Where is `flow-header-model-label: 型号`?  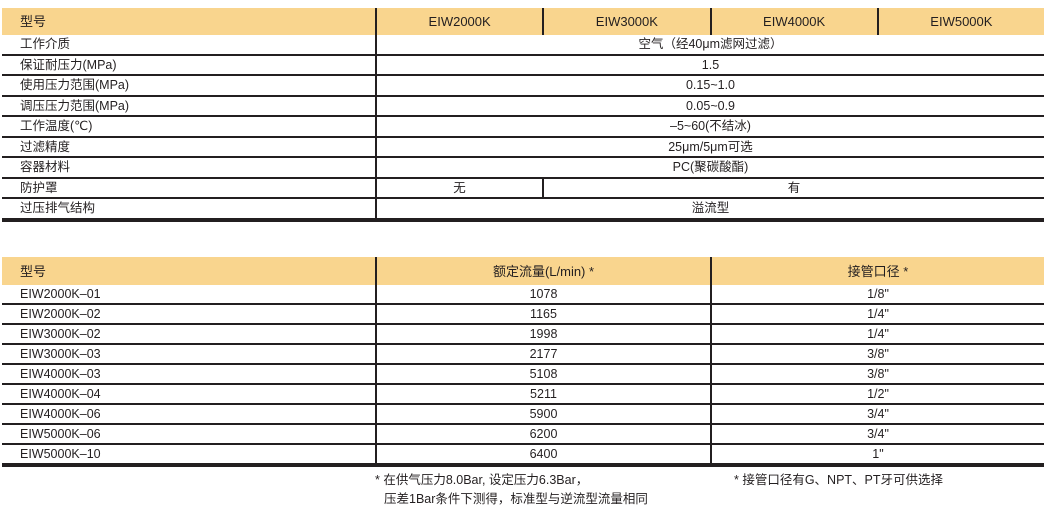
flow-header-model-label: 型号 is located at coordinates (189, 271).